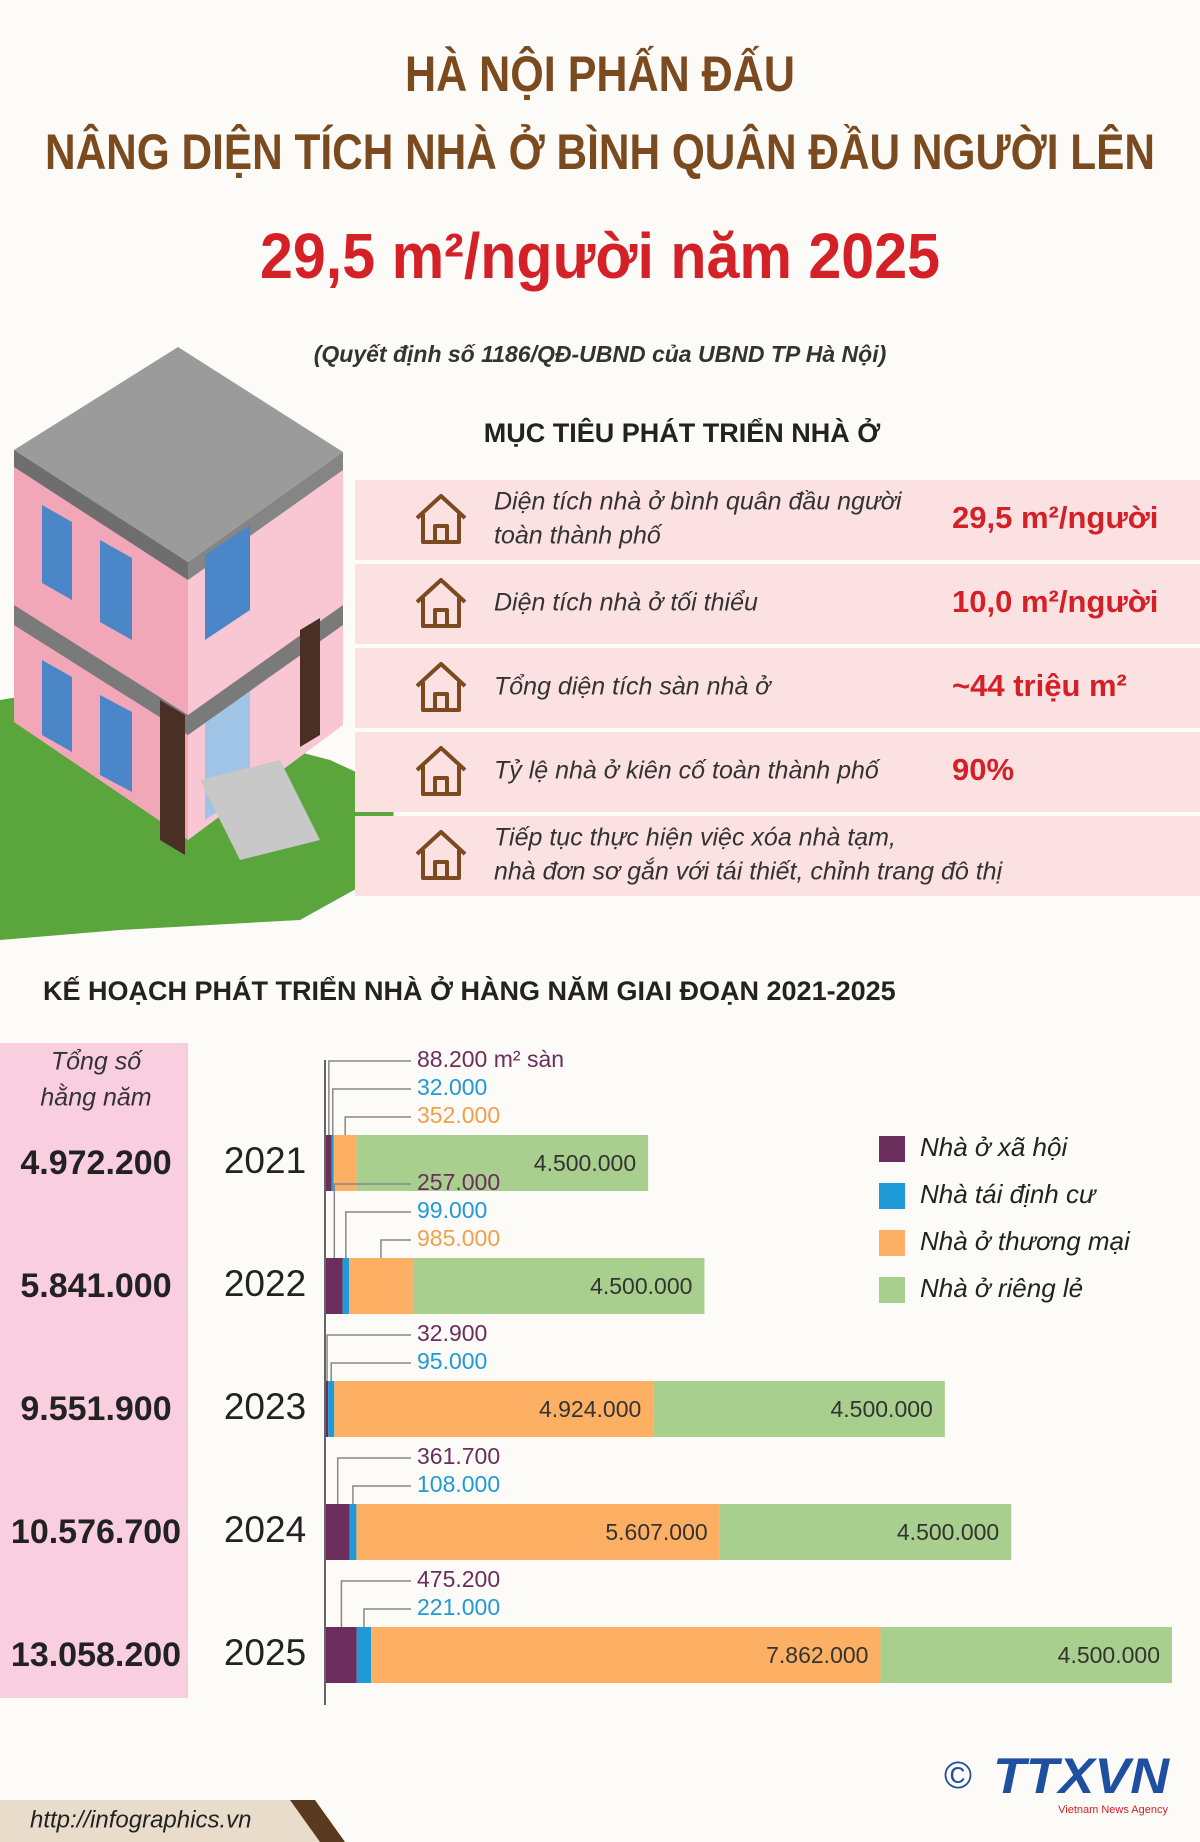  I want to click on totals-title: hằng năm, so click(95, 1097).